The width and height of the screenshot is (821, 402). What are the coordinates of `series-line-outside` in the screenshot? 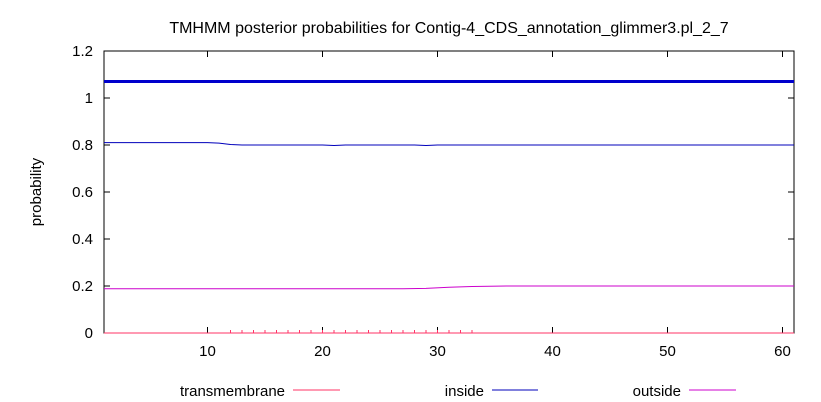 It's located at (449, 287).